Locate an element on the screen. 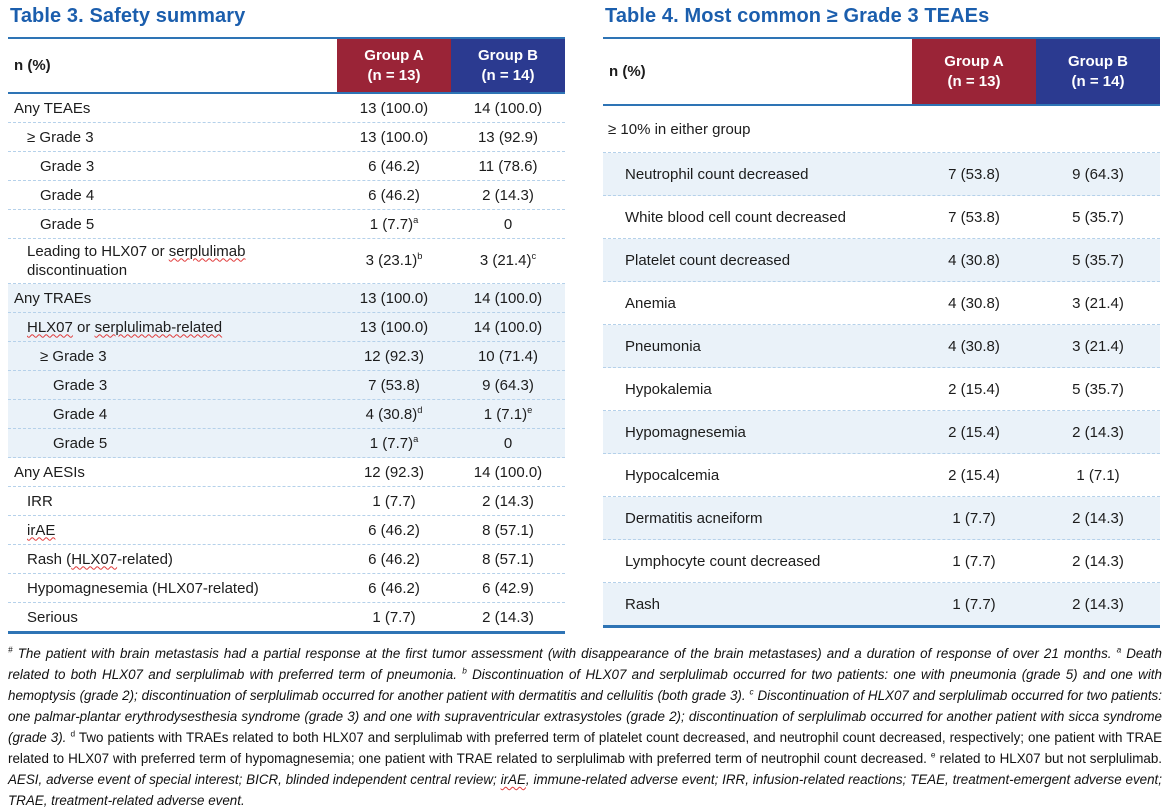 Image resolution: width=1170 pixels, height=811 pixels. table3-header-group-b: Group B (n = 14) is located at coordinates (508, 65).